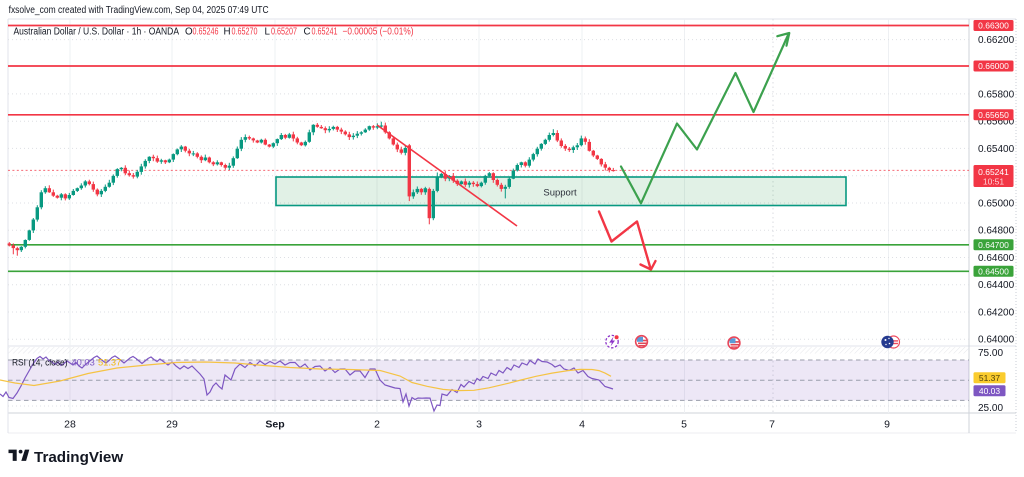 This screenshot has height=477, width=1024. What do you see at coordinates (684, 425) in the screenshot?
I see `svg-text: 5` at bounding box center [684, 425].